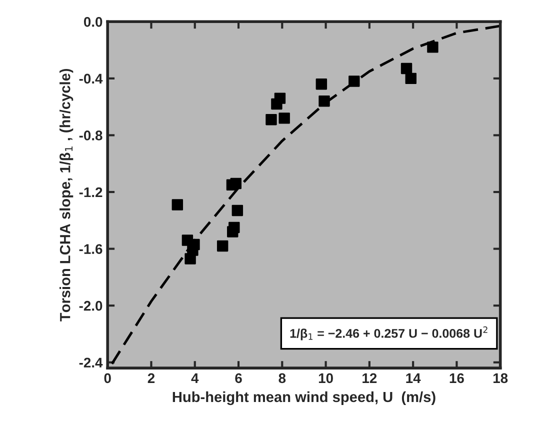  What do you see at coordinates (90, 135) in the screenshot?
I see `y-tick-label: -0.8` at bounding box center [90, 135].